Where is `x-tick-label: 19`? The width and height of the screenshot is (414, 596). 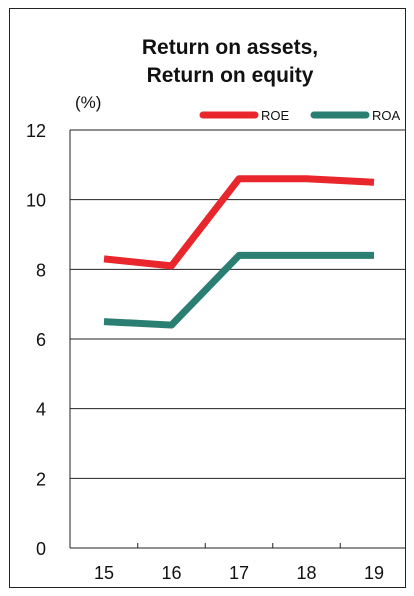 x-tick-label: 19 is located at coordinates (374, 573).